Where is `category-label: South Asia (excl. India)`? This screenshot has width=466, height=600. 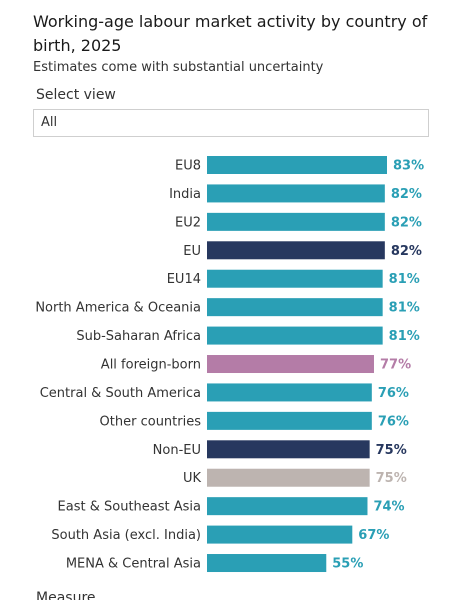 category-label: South Asia (excl. India) is located at coordinates (126, 535).